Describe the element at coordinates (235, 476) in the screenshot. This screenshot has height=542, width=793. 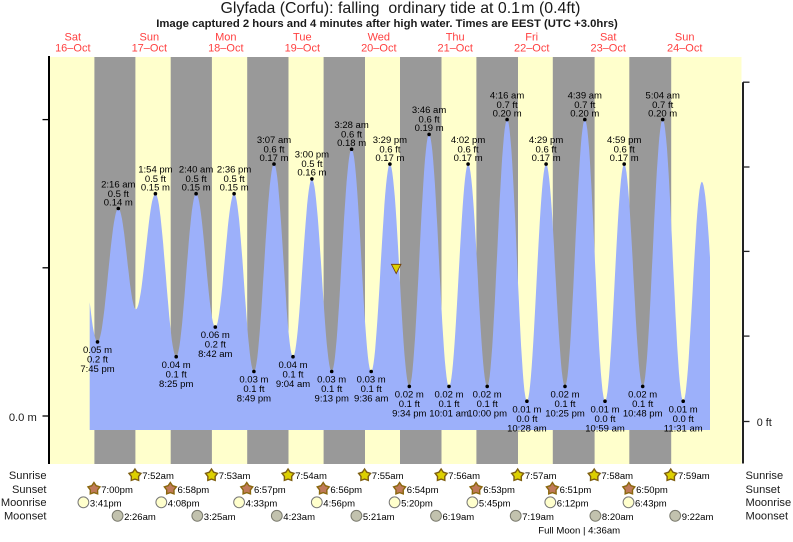
I see `svg-text: 7:53am` at that location.